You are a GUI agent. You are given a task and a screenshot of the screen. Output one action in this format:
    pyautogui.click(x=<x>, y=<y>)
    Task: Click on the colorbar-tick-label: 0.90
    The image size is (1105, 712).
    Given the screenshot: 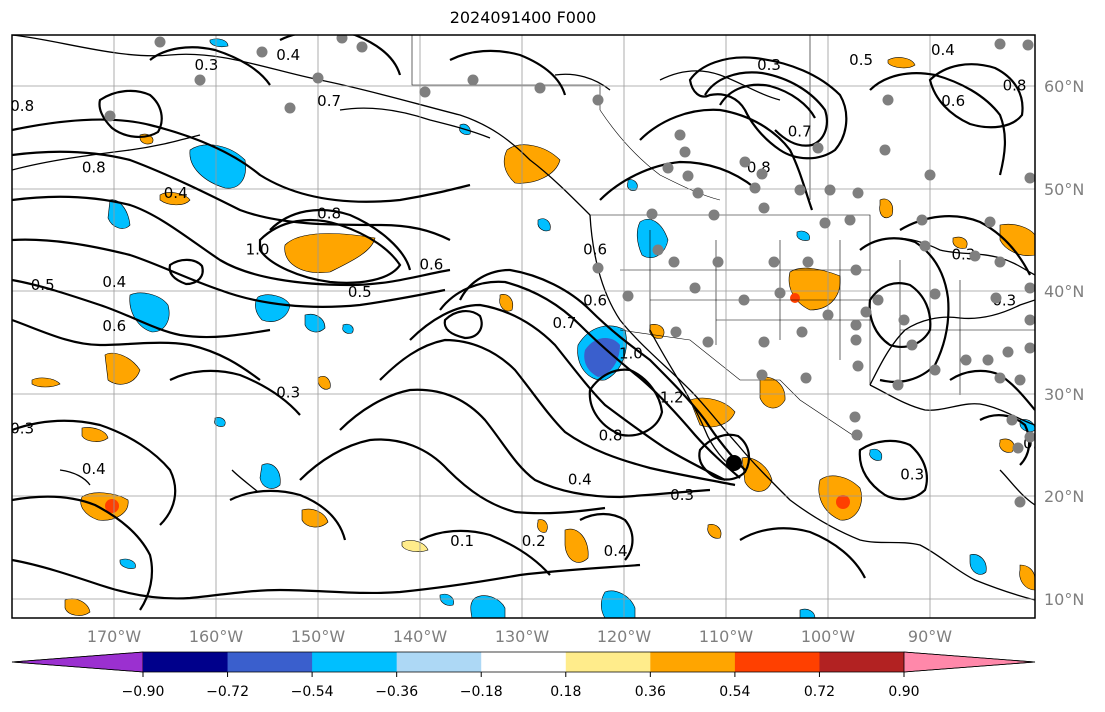 What is the action you would take?
    pyautogui.click(x=903, y=692)
    